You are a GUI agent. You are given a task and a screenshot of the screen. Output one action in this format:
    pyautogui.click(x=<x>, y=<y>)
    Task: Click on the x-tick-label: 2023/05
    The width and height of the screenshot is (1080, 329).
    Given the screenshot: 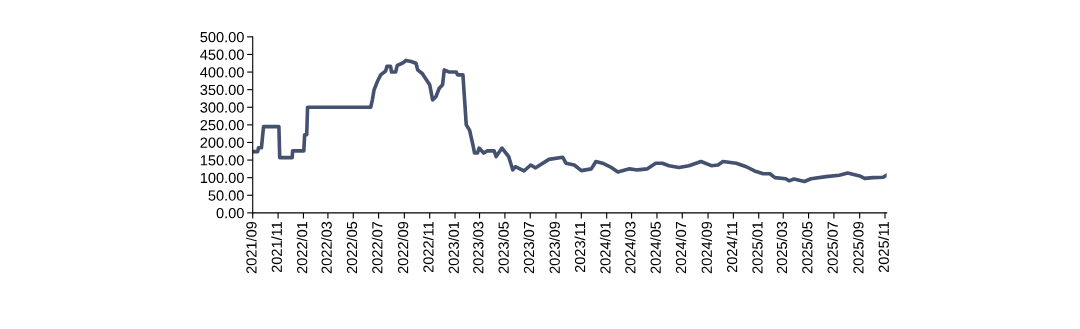 What is the action you would take?
    pyautogui.click(x=503, y=247)
    